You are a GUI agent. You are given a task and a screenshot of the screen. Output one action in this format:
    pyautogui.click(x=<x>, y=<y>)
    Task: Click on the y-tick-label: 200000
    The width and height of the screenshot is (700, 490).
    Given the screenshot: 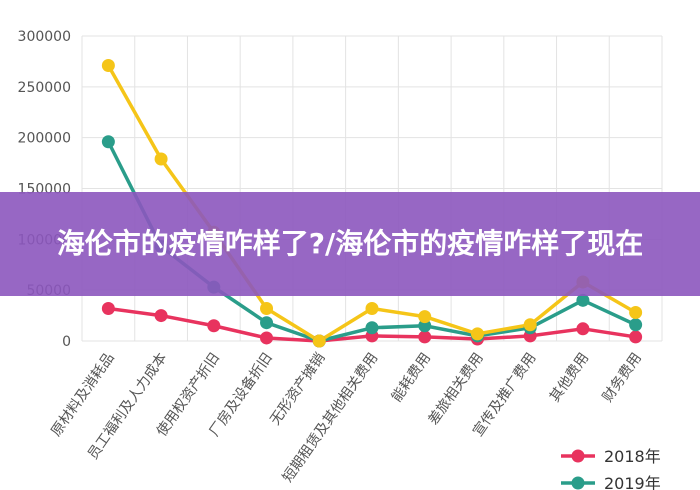 What is the action you would take?
    pyautogui.click(x=44, y=139)
    